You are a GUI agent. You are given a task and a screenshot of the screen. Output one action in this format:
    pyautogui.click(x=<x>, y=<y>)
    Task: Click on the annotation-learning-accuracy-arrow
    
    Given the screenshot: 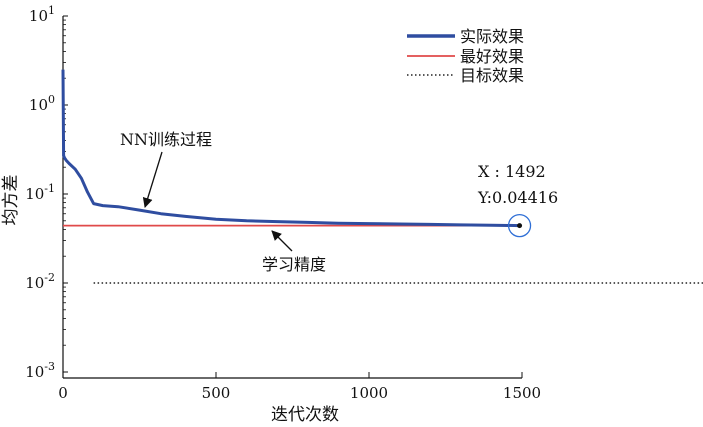 What is the action you would take?
    pyautogui.click(x=282, y=241)
    